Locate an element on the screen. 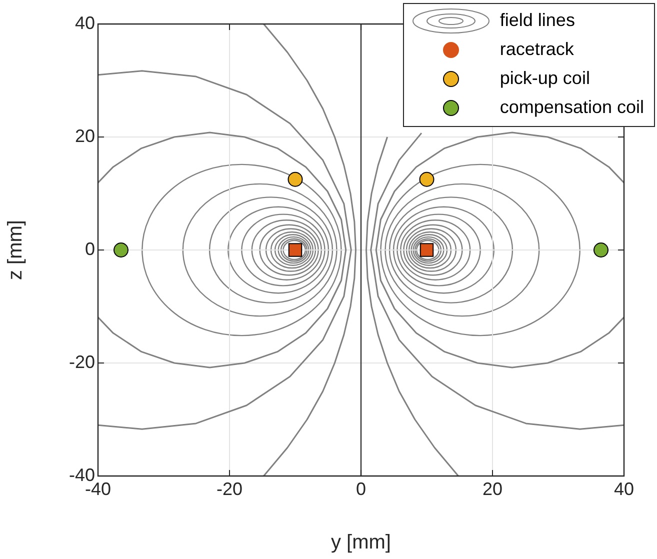  x-tick-label: -20 is located at coordinates (229, 488).